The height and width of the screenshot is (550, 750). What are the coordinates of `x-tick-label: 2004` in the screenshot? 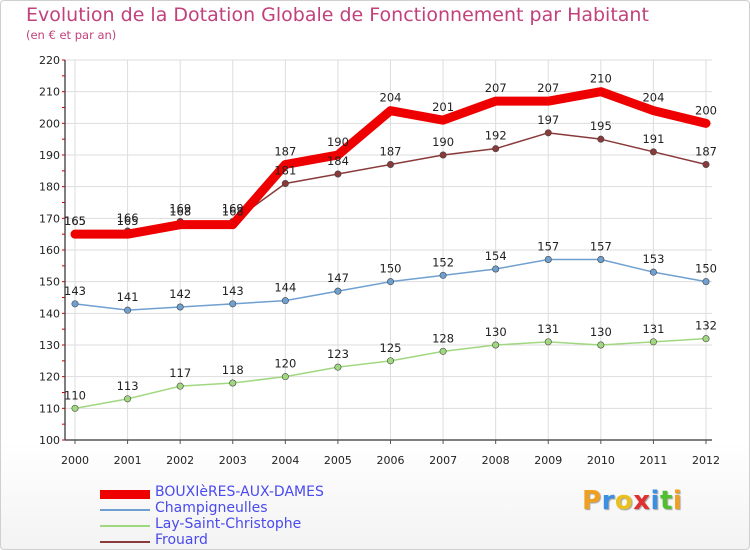 It's located at (285, 460).